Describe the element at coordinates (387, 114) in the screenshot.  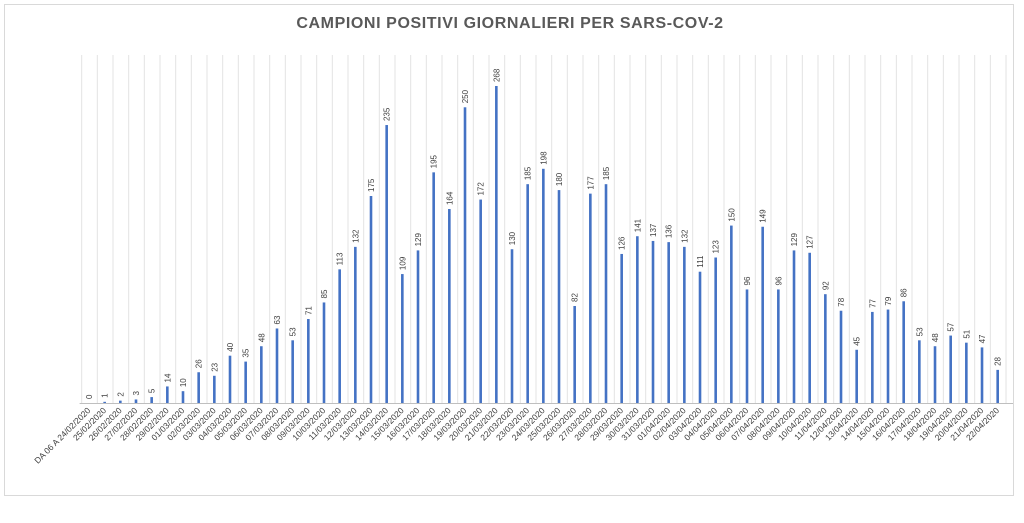
I see `data-label: 235` at that location.